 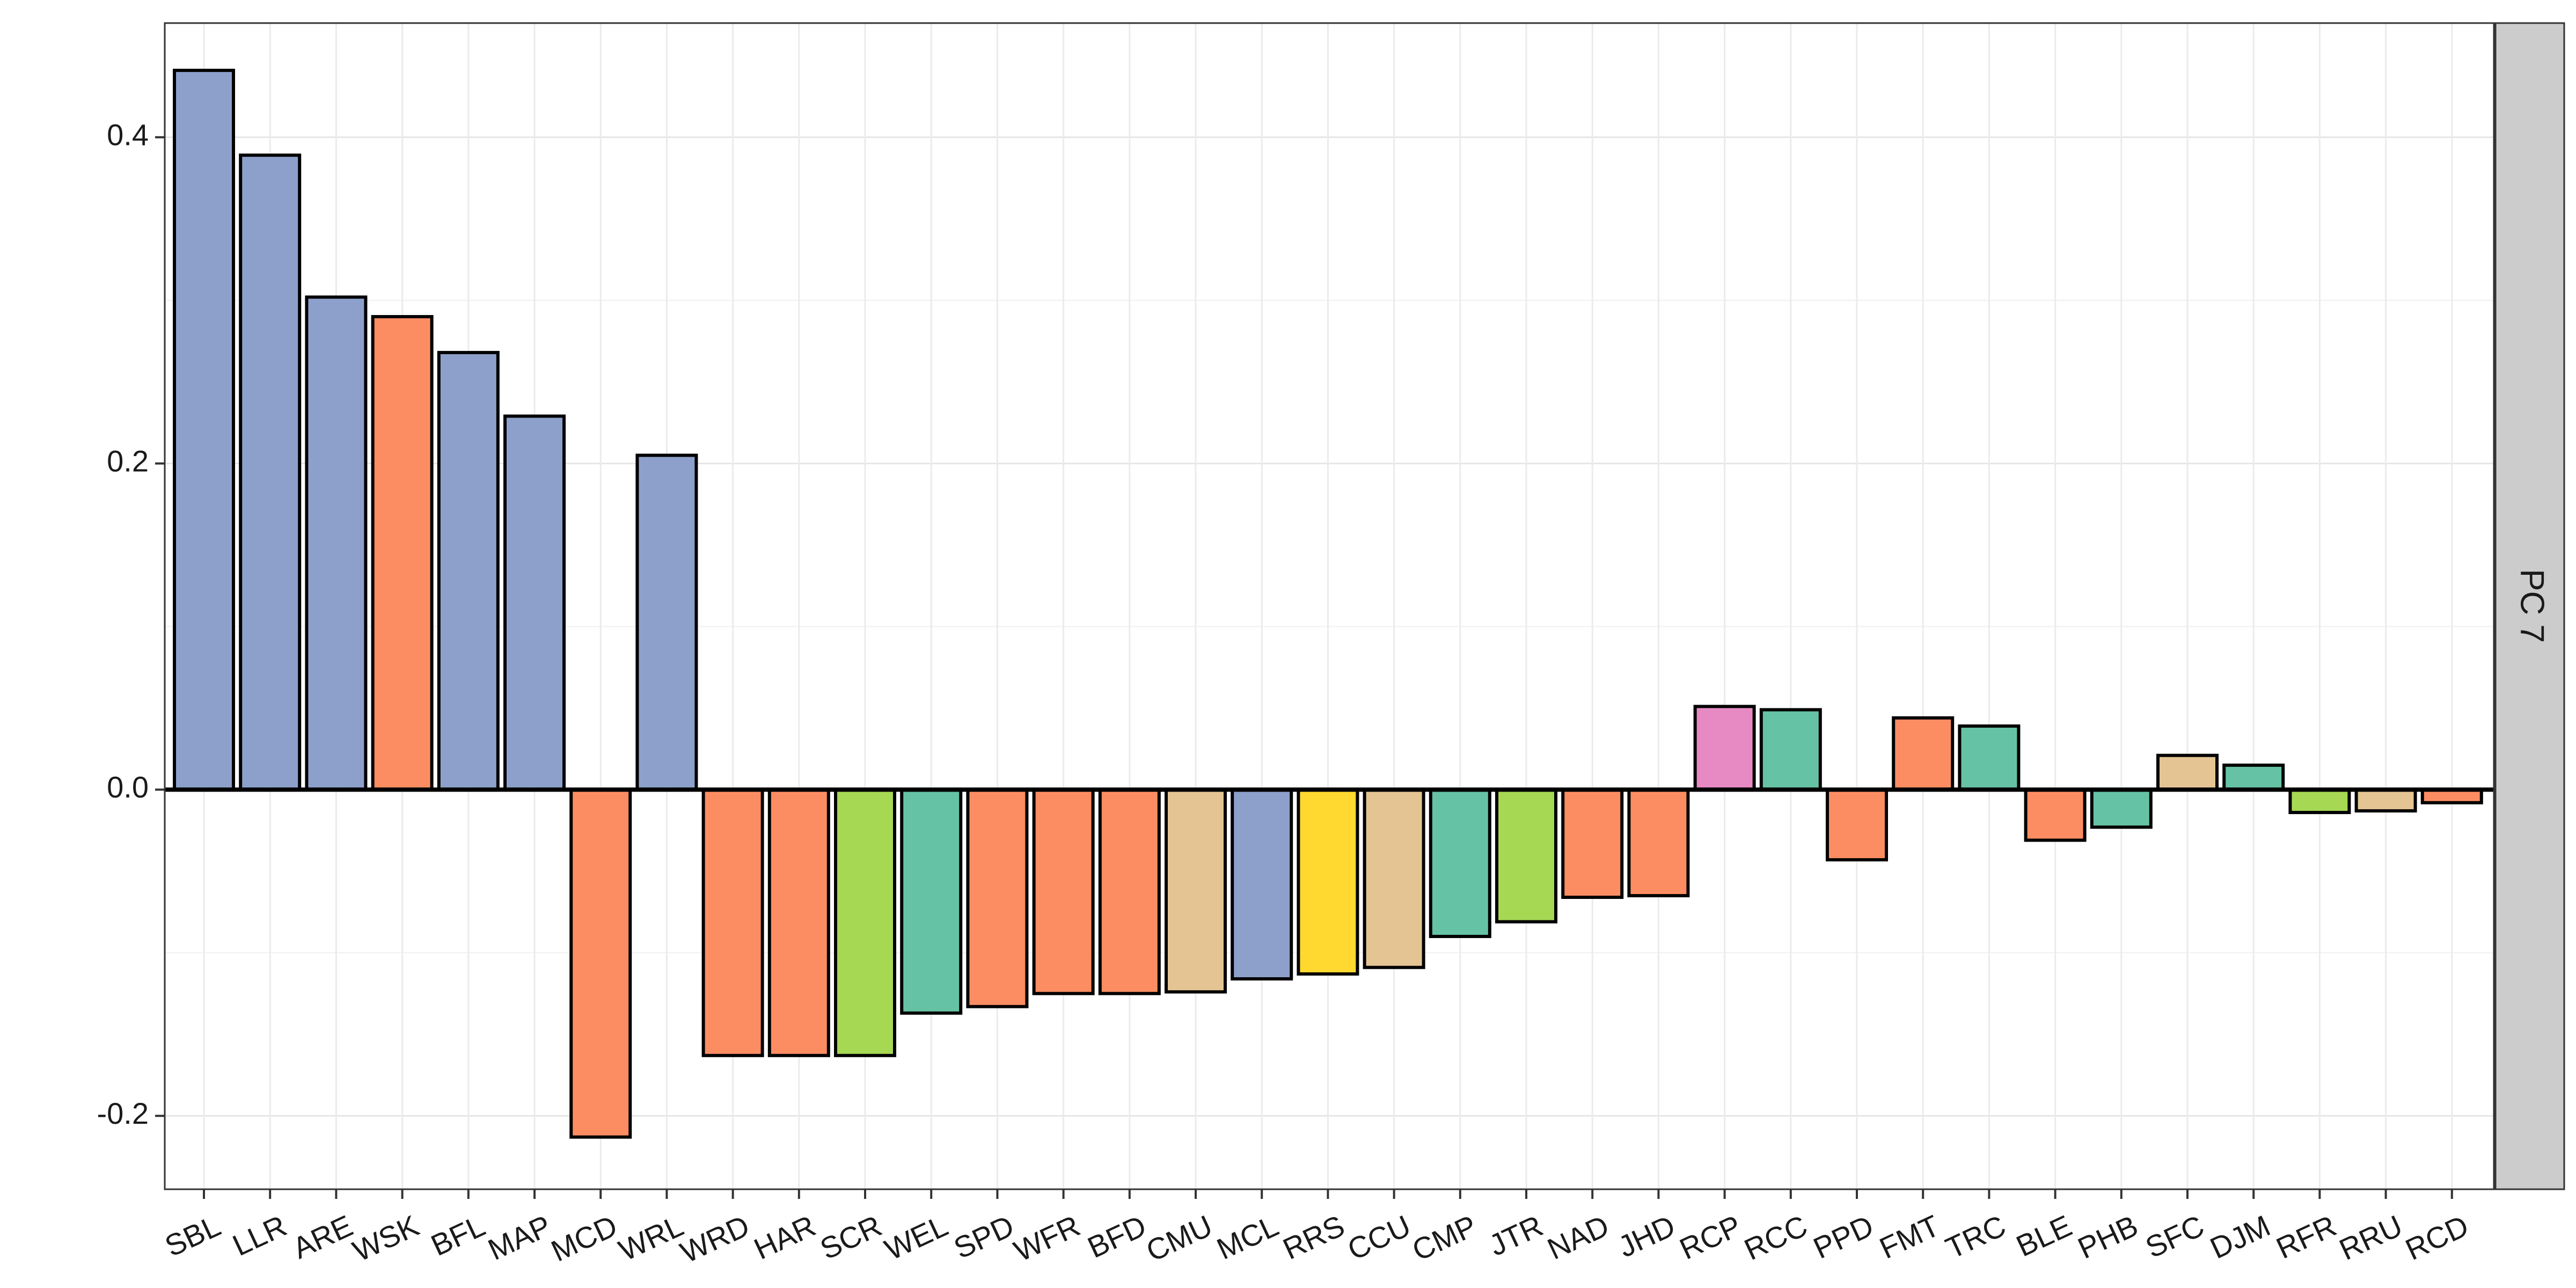 I want to click on facet-strip, so click(x=2529, y=606).